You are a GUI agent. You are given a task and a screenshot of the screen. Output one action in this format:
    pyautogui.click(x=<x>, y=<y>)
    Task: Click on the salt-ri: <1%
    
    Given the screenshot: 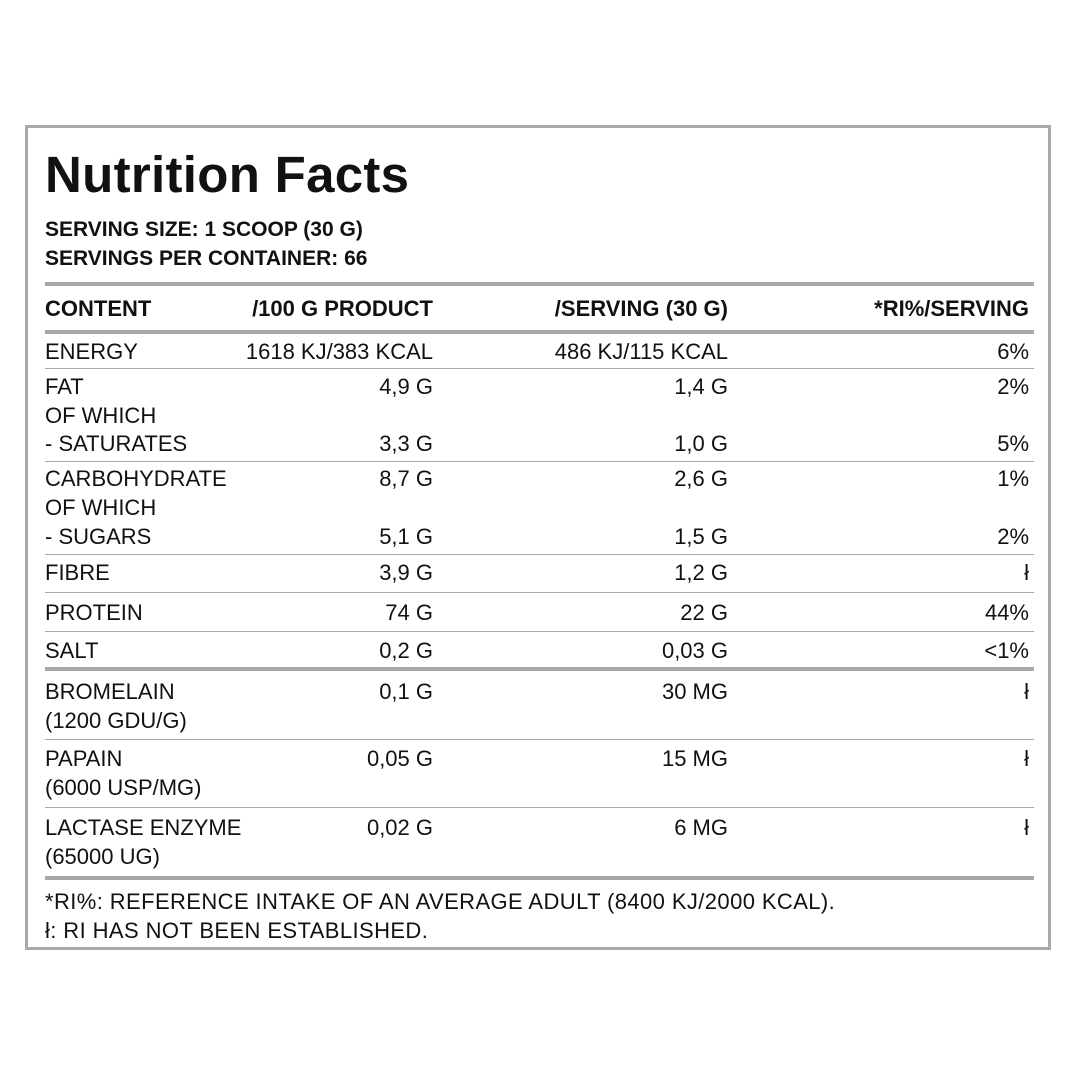 What is the action you would take?
    pyautogui.click(x=1006, y=650)
    